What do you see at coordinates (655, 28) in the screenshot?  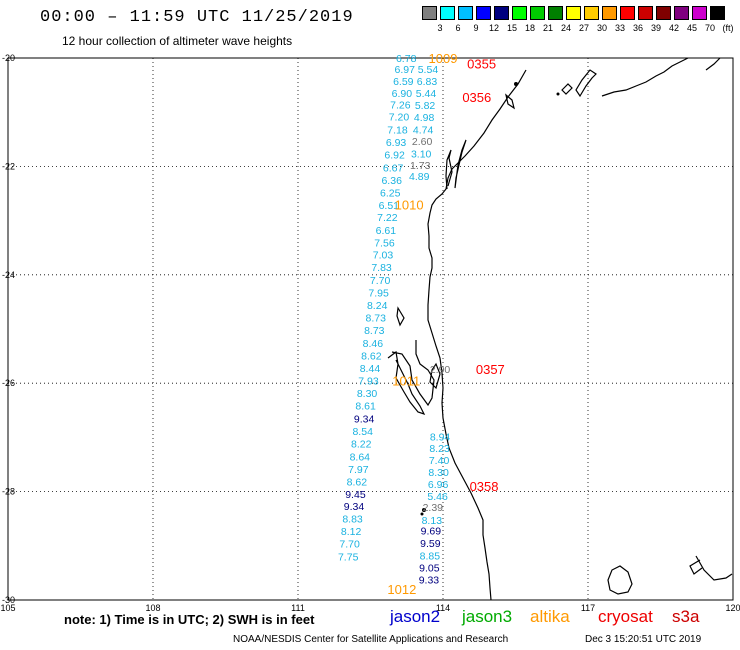 I see `legend-label: 39` at bounding box center [655, 28].